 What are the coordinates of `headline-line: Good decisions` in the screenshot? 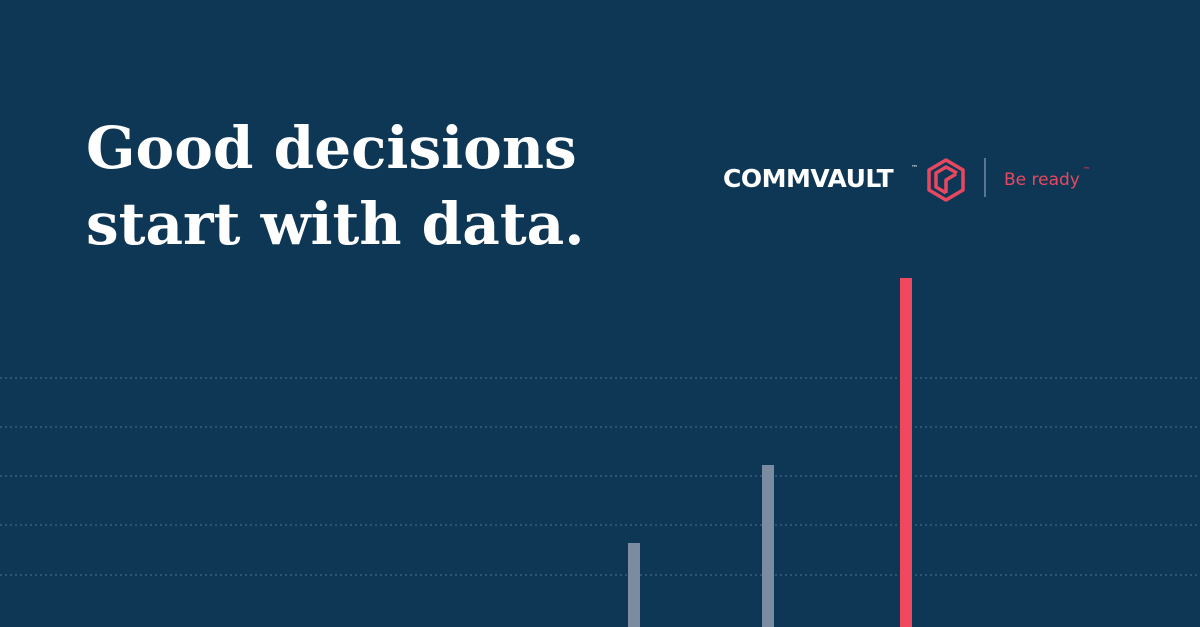 It's located at (331, 148).